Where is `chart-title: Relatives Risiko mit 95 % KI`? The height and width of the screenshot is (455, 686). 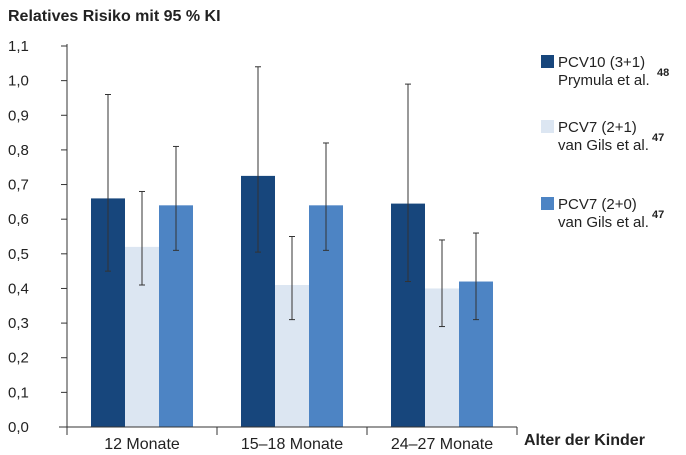
chart-title: Relatives Risiko mit 95 % KI is located at coordinates (114, 16).